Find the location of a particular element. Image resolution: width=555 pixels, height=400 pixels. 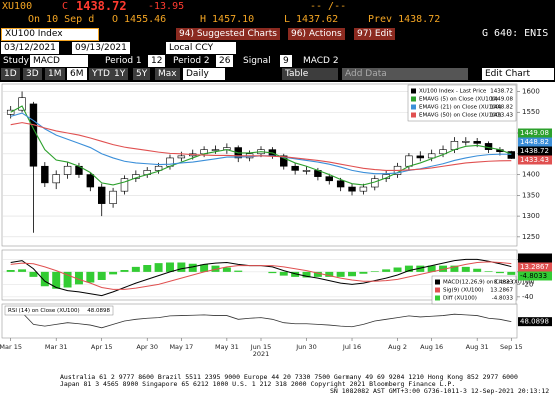

value-tag: 1433.43 is located at coordinates (534, 160).